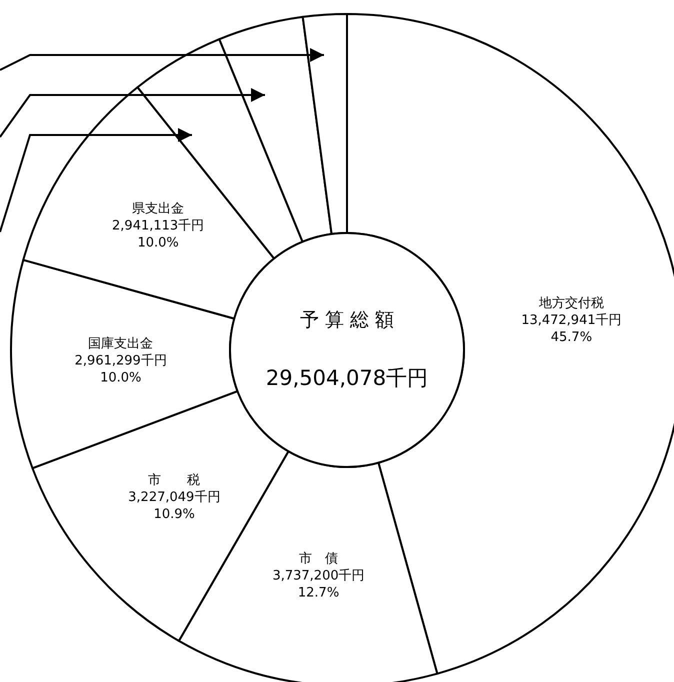  What do you see at coordinates (347, 378) in the screenshot?
I see `text: 29,504,078千円` at bounding box center [347, 378].